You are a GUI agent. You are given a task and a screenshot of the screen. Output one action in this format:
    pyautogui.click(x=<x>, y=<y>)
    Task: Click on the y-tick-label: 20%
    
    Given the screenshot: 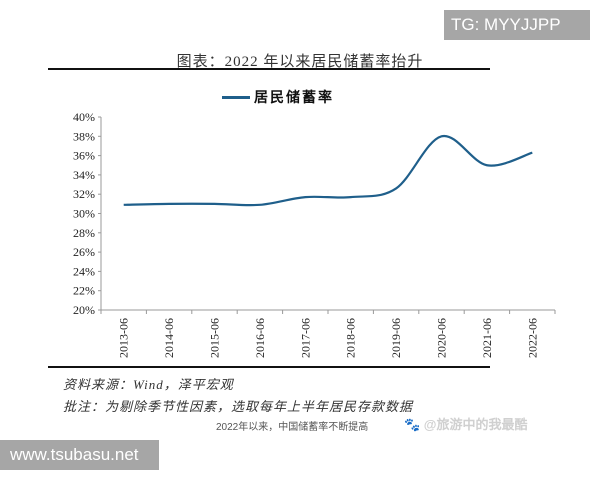 What is the action you would take?
    pyautogui.click(x=84, y=310)
    